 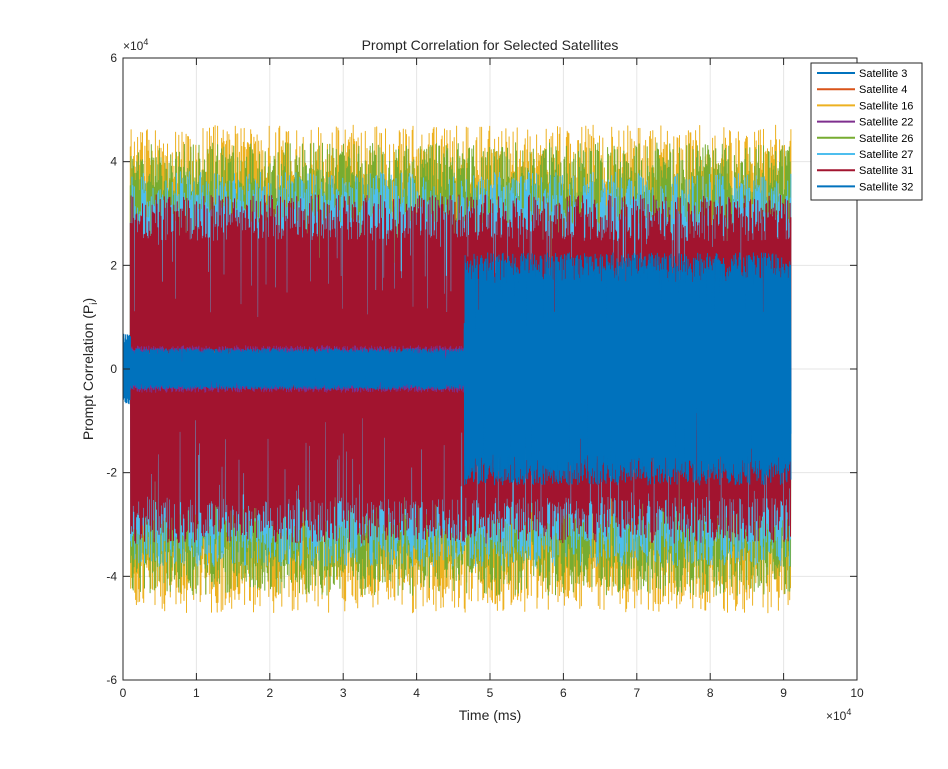 I want to click on y-tick-label: -2, so click(x=111, y=473).